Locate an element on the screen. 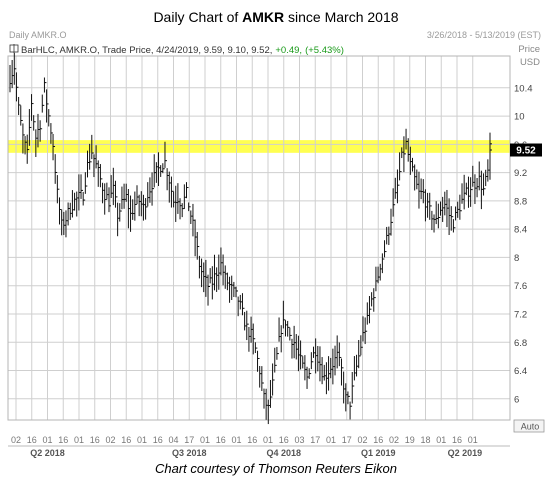 The height and width of the screenshot is (480, 552). resistance-band-rect is located at coordinates (259, 146).